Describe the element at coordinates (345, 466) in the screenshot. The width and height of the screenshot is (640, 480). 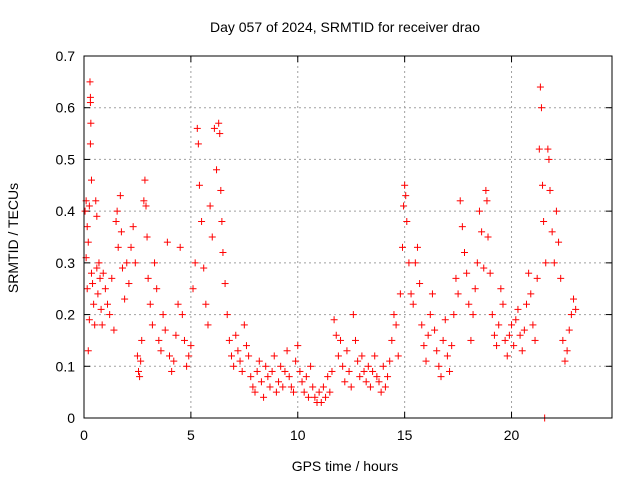
I see `x-axis-label: GPS time / hours` at that location.